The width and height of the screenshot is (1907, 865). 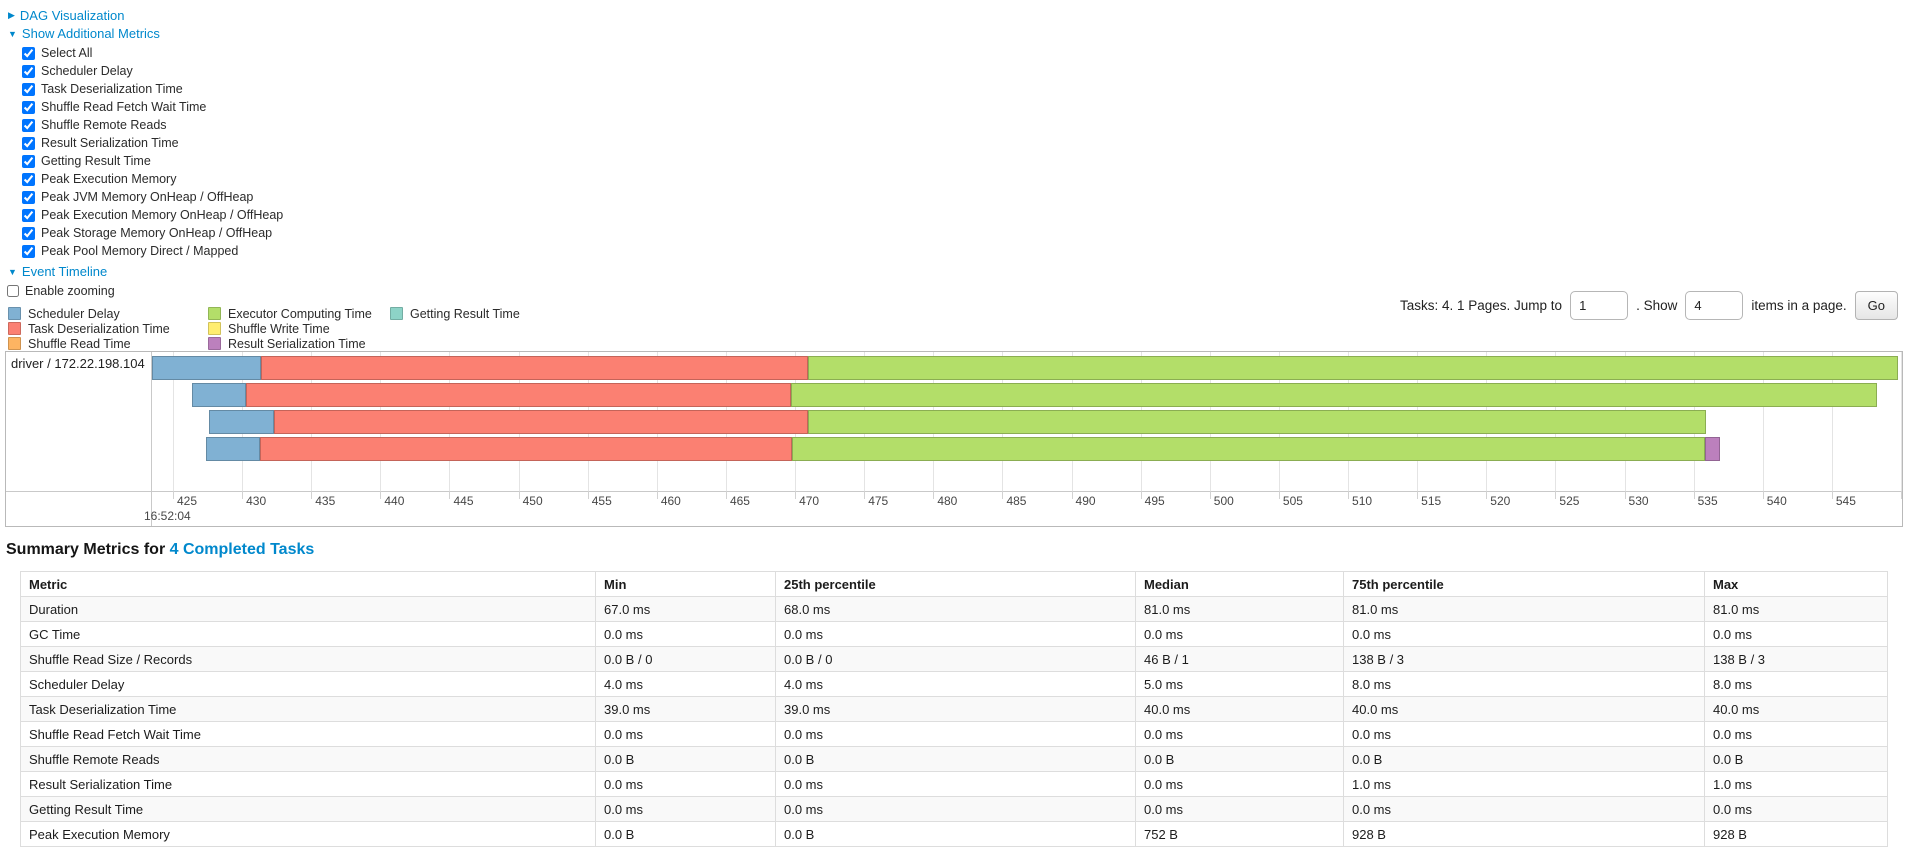 I want to click on task-0-executor-computing-bar, so click(x=1353, y=368).